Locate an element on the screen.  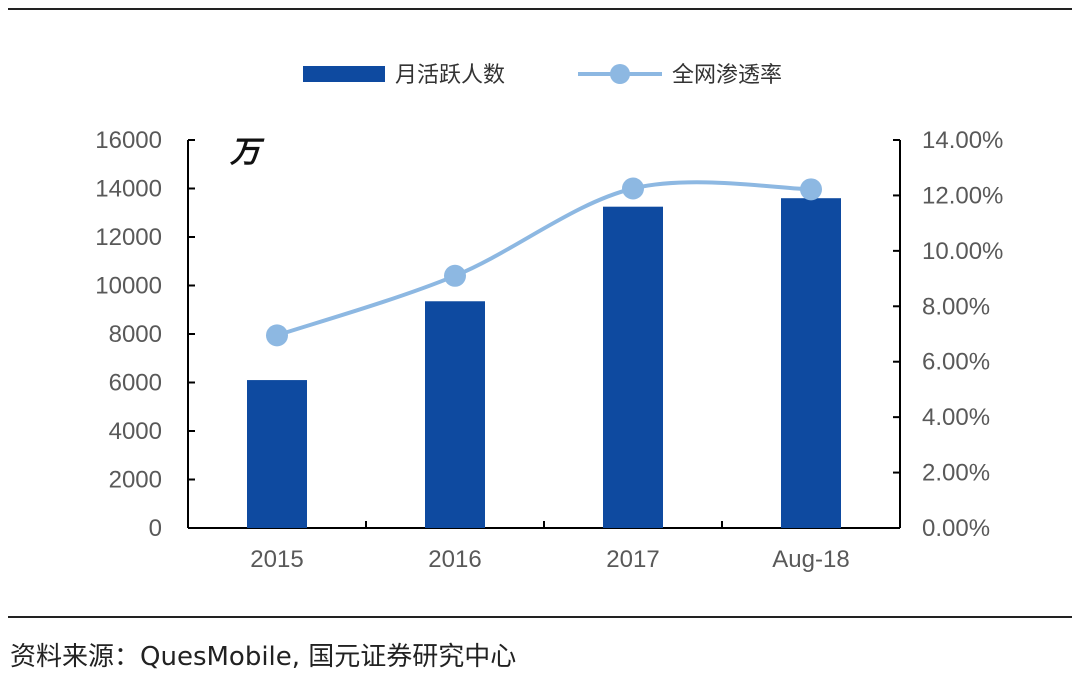
right-axis-tick-label: 0.00% is located at coordinates (956, 528).